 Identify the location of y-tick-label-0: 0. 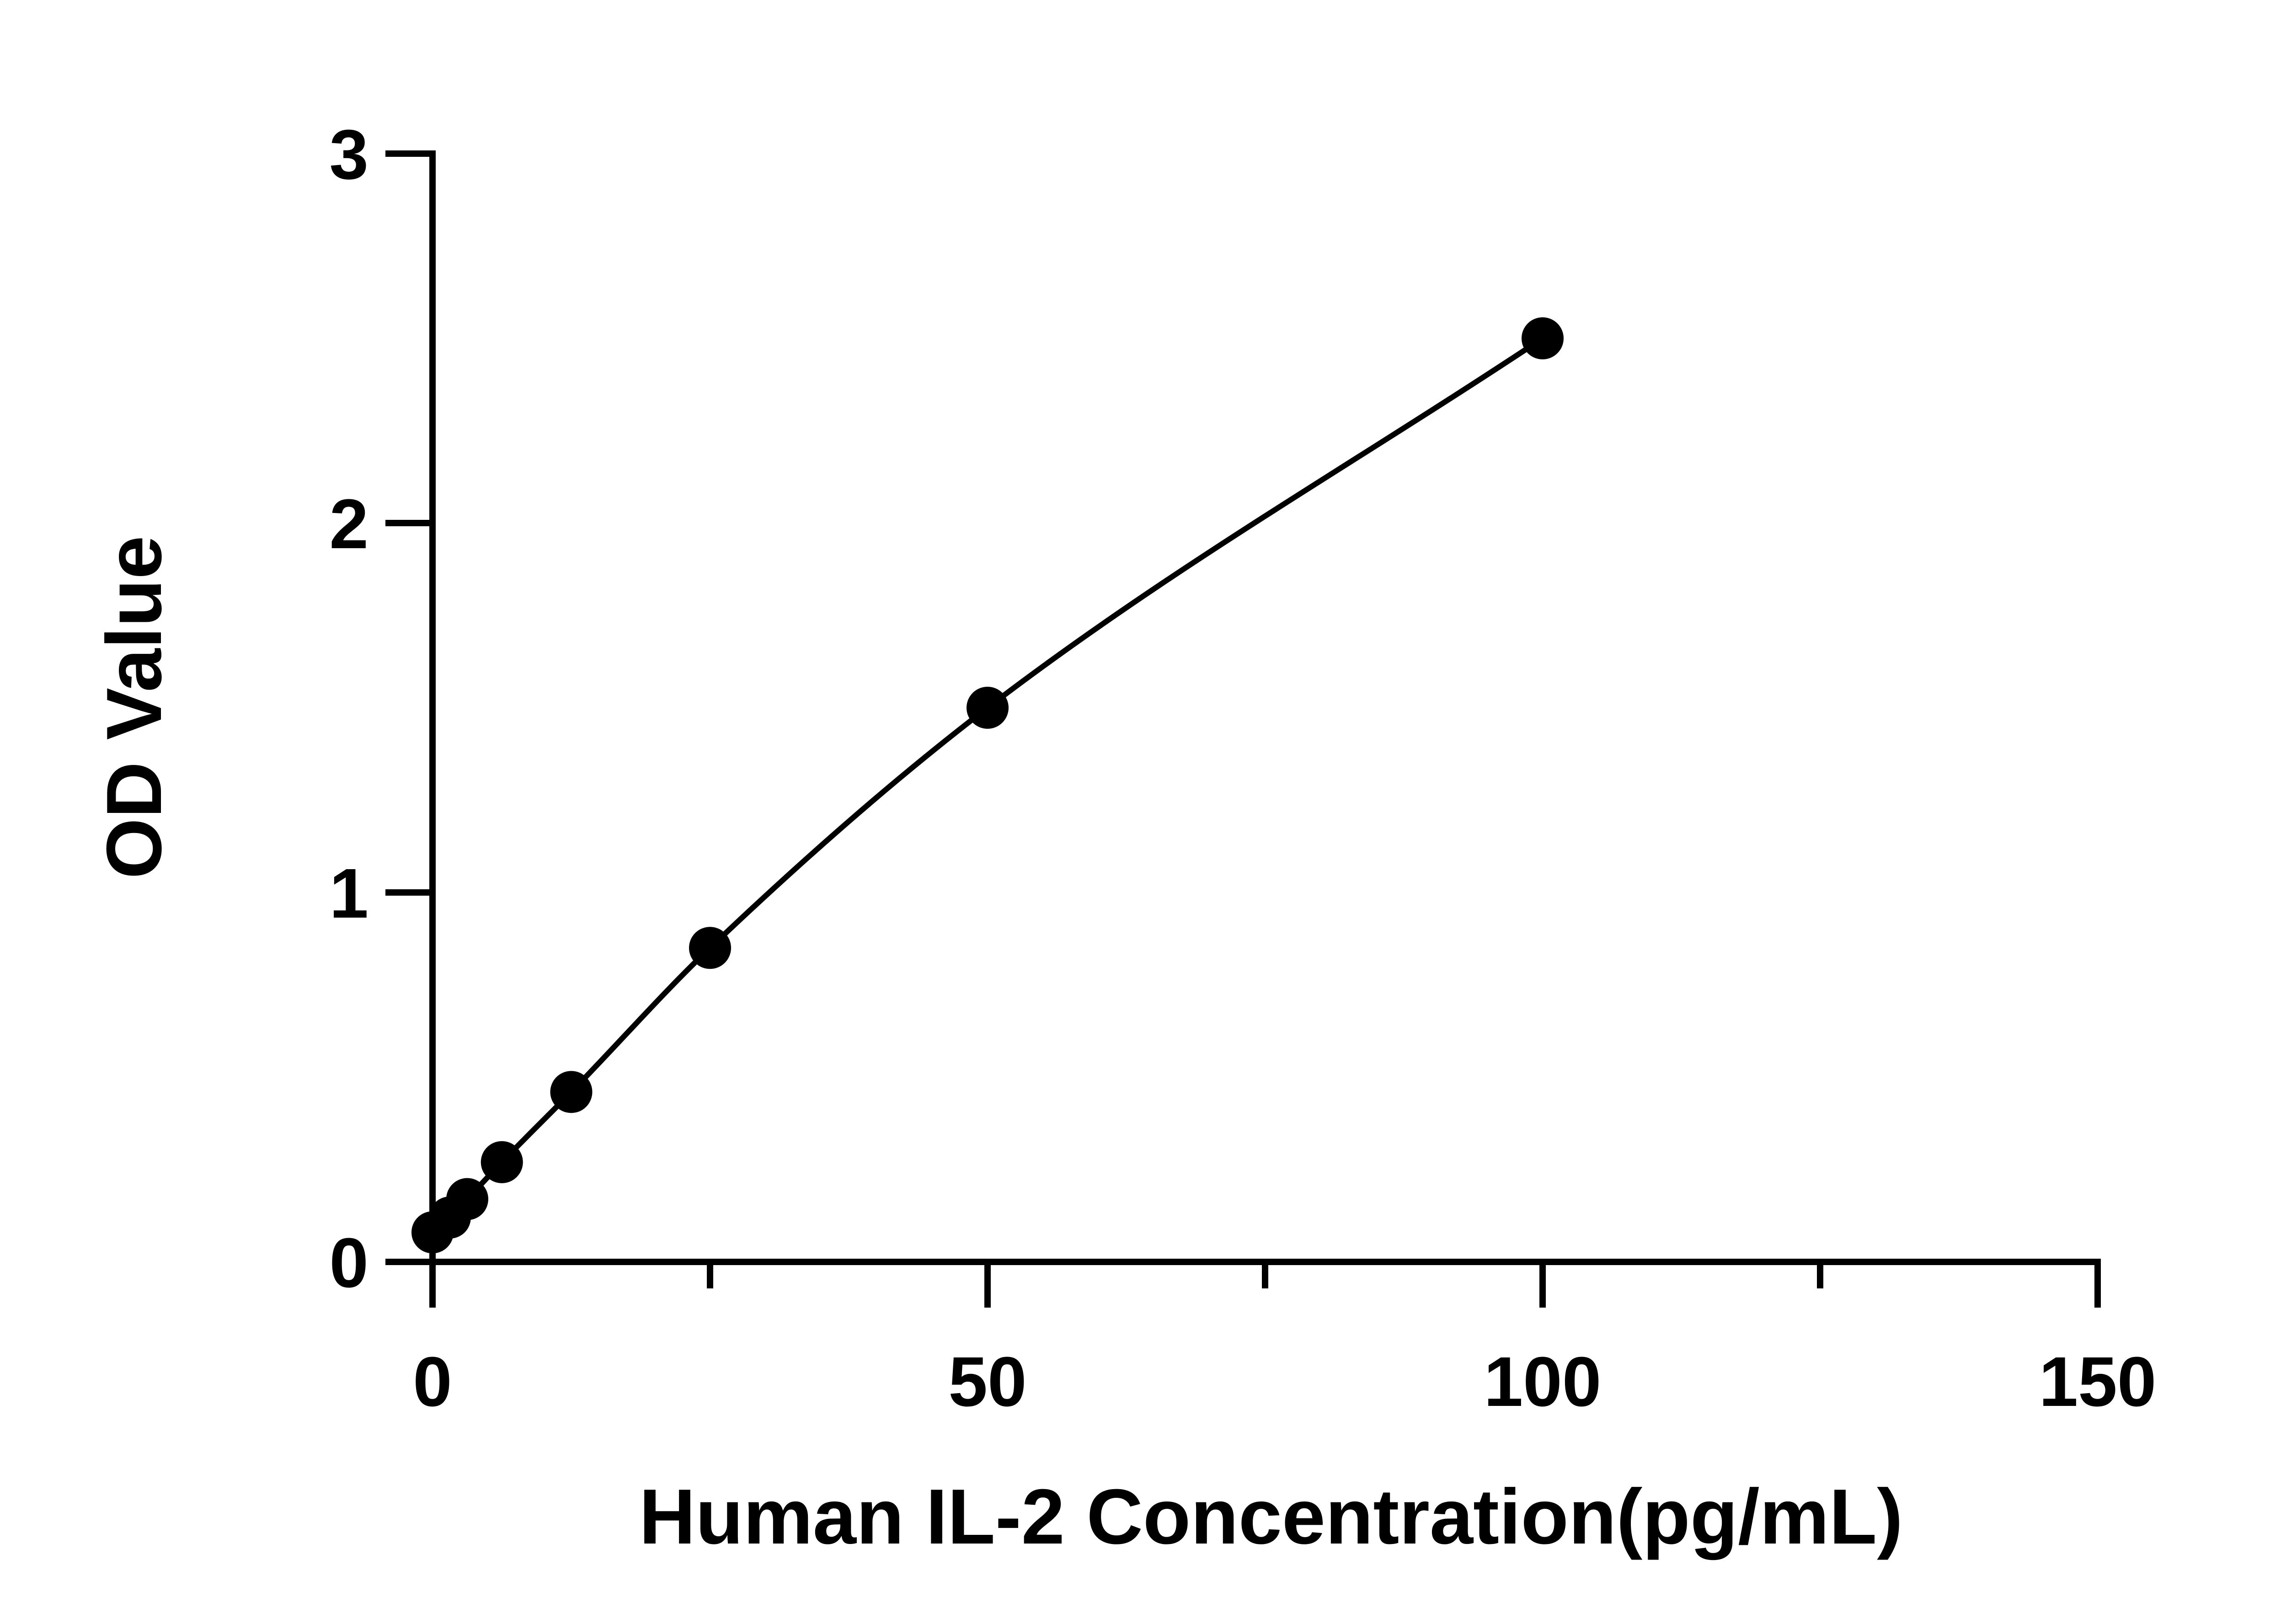
(349, 1262).